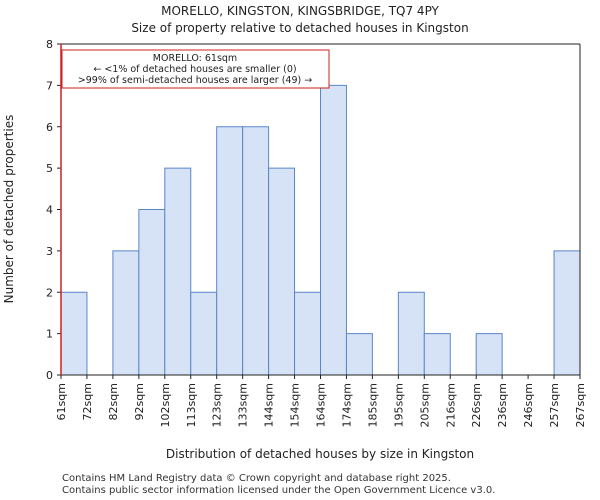 This screenshot has height=500, width=600. Describe the element at coordinates (450, 405) in the screenshot. I see `x-tick-label-216sqm: 216sqm` at that location.